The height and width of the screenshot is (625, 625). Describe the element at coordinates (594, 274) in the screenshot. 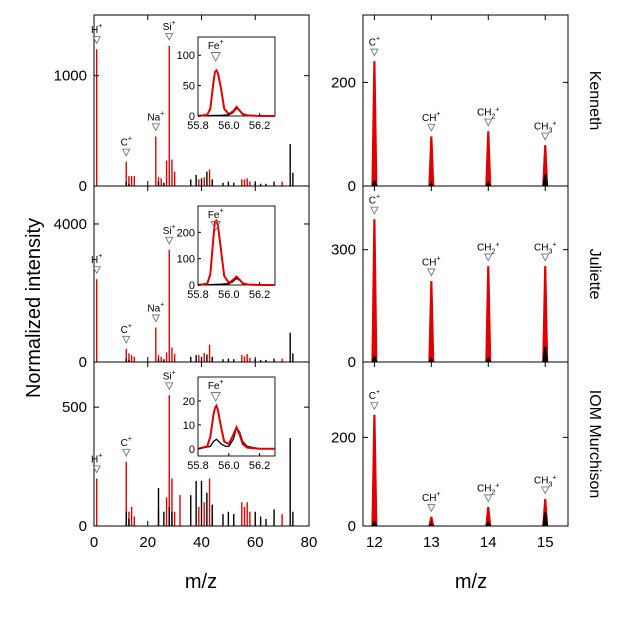

I see `sample-name: Juliette` at that location.